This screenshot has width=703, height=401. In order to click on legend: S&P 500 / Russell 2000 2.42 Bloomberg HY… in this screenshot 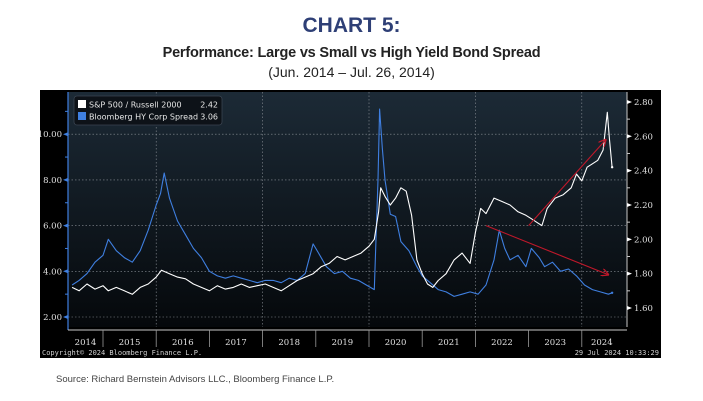, I will do `click(148, 110)`.